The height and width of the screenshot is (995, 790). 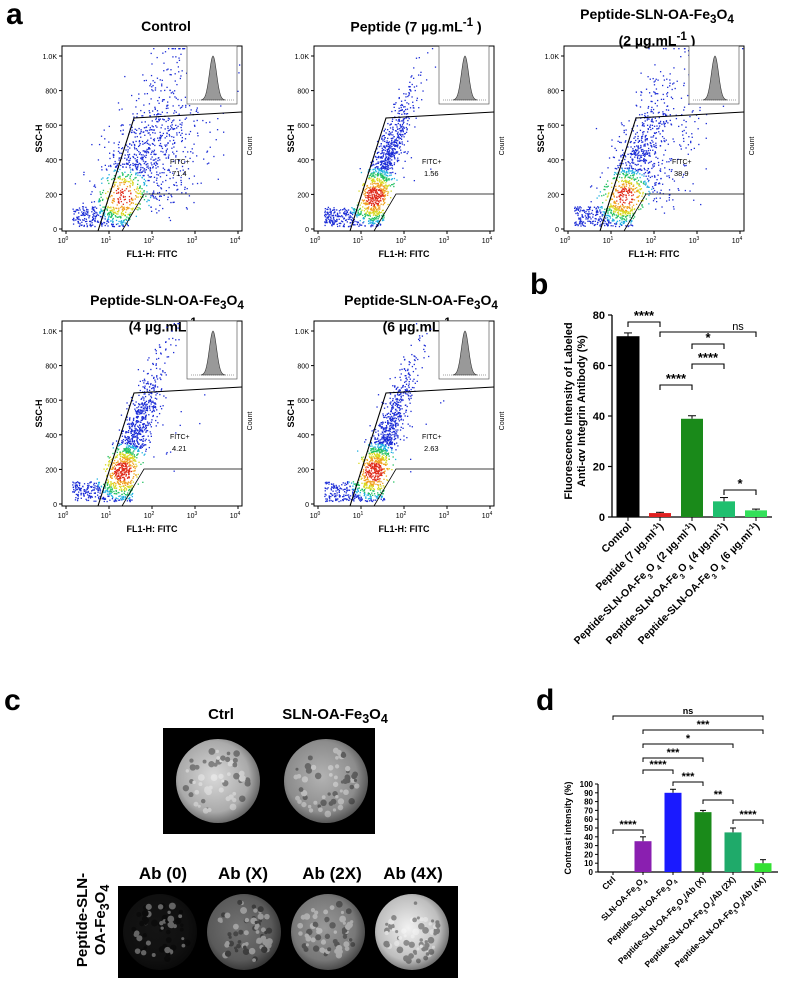 What do you see at coordinates (404, 254) in the screenshot?
I see `flow-xlabel-1: FL1-H: FITC` at bounding box center [404, 254].